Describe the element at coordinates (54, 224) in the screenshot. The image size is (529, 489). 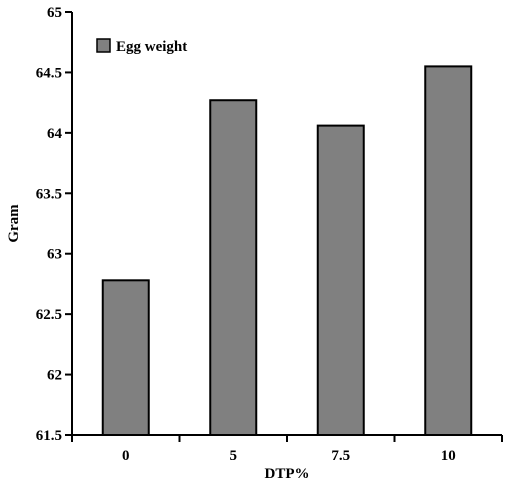
I see `y-axis-ticks: 61.5 62 62.5 63 63.5 64 64.5 65` at that location.